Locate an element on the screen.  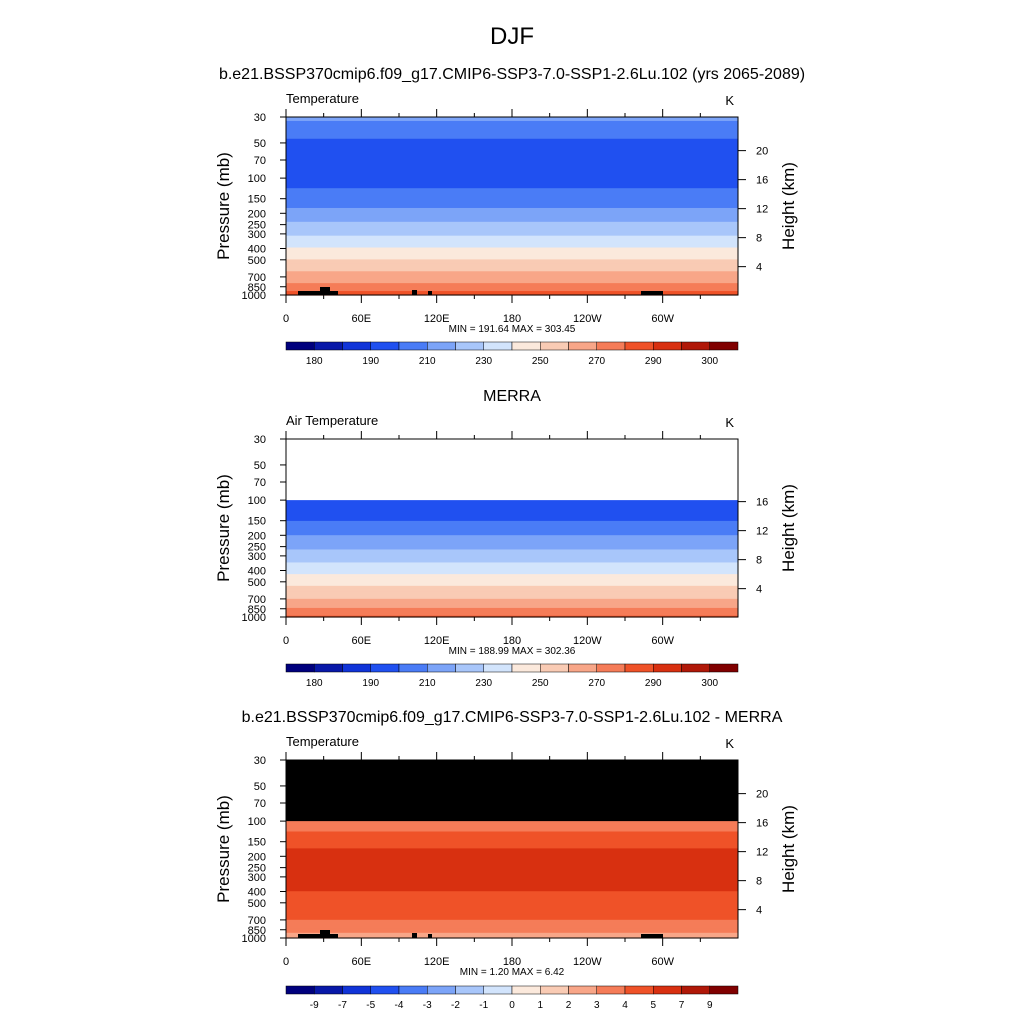
x-tick-label: 120W is located at coordinates (587, 962).